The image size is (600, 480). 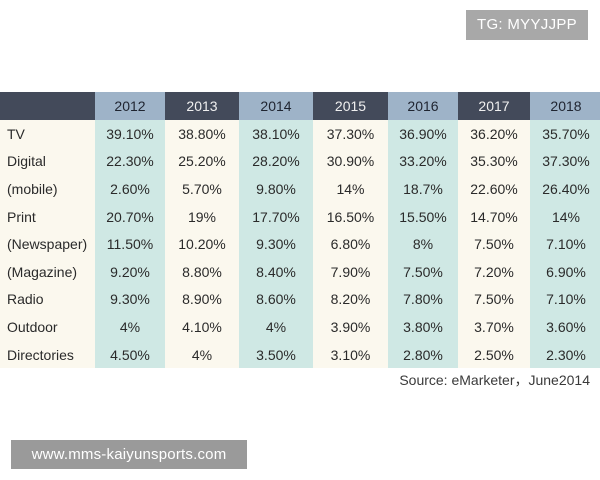 What do you see at coordinates (565, 354) in the screenshot?
I see `table-cell: 2.30%` at bounding box center [565, 354].